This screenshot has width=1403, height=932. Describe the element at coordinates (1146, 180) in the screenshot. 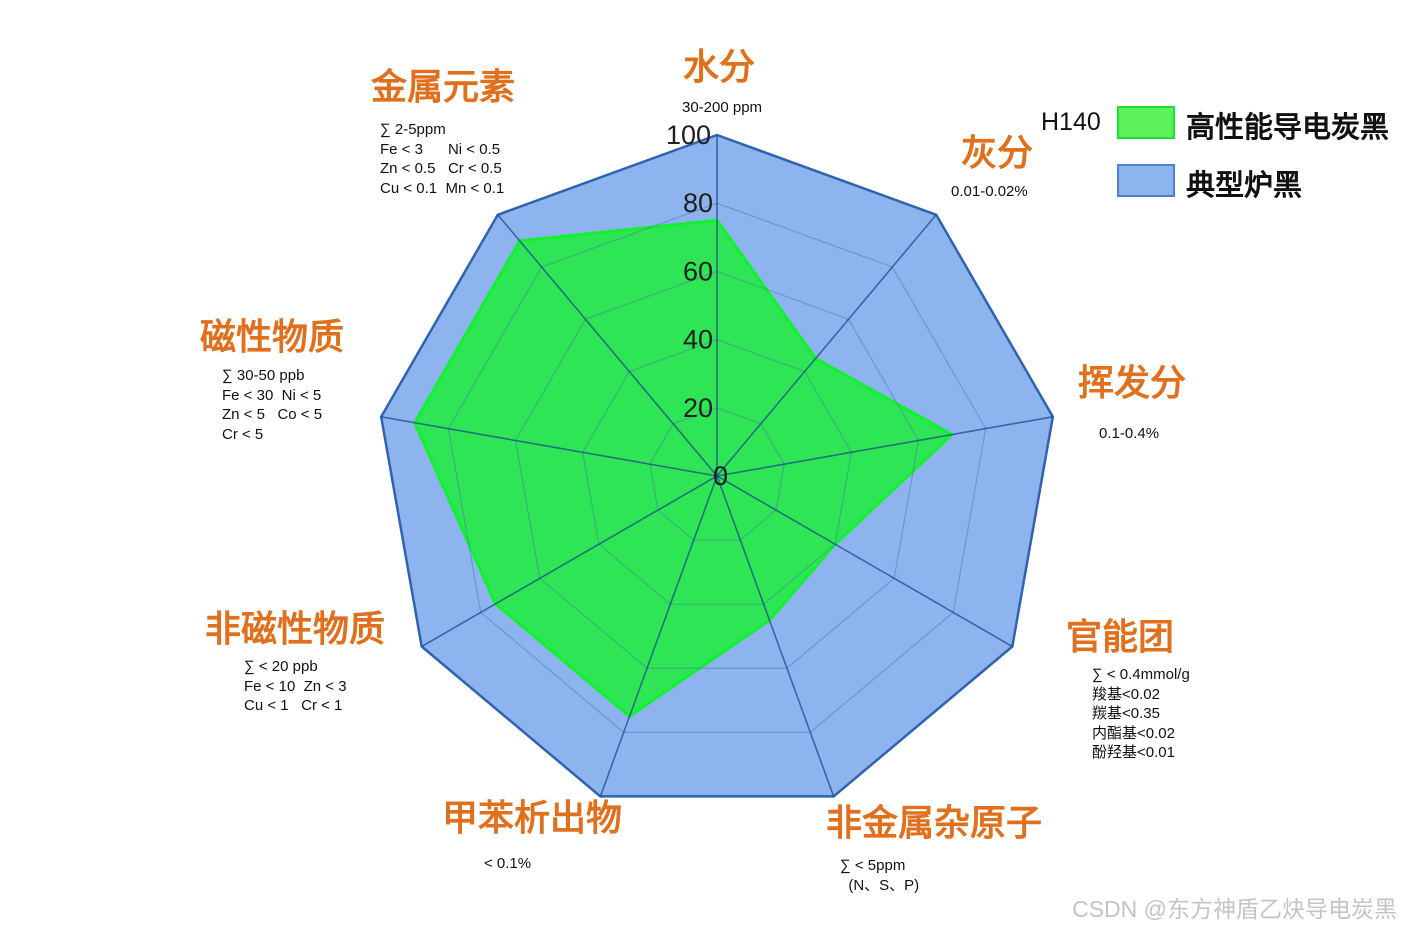

I see `legend-swatch-typical-furnace` at that location.